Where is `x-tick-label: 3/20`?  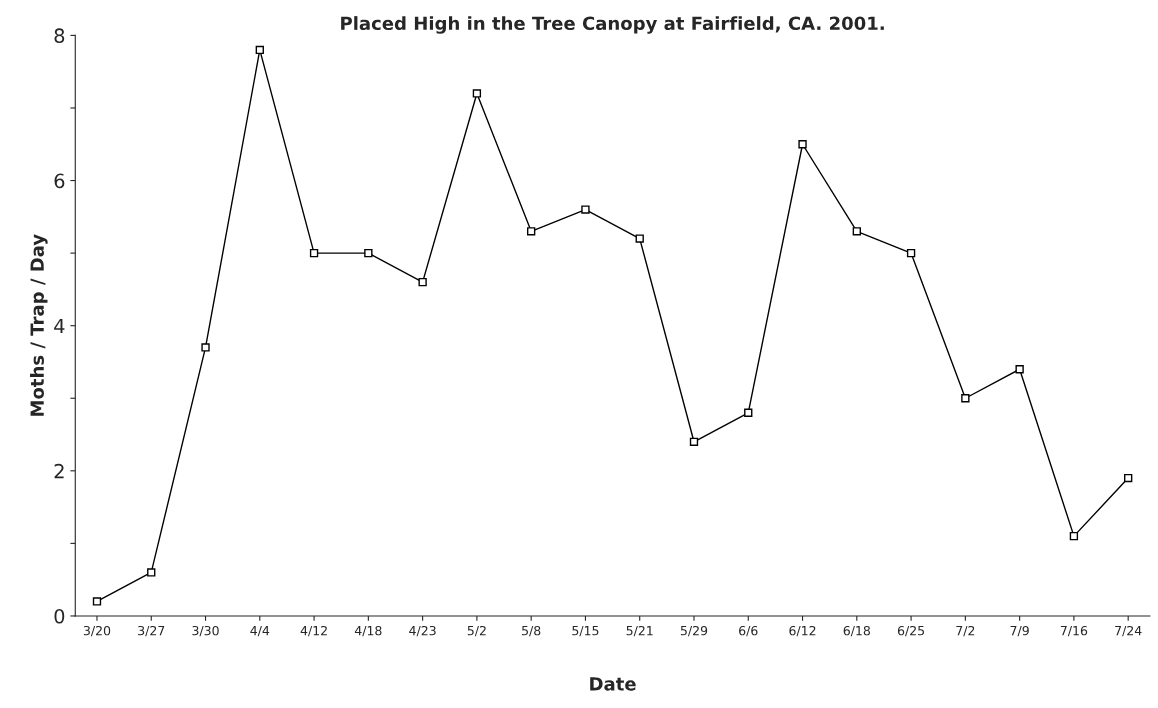
x-tick-label: 3/20 is located at coordinates (97, 631).